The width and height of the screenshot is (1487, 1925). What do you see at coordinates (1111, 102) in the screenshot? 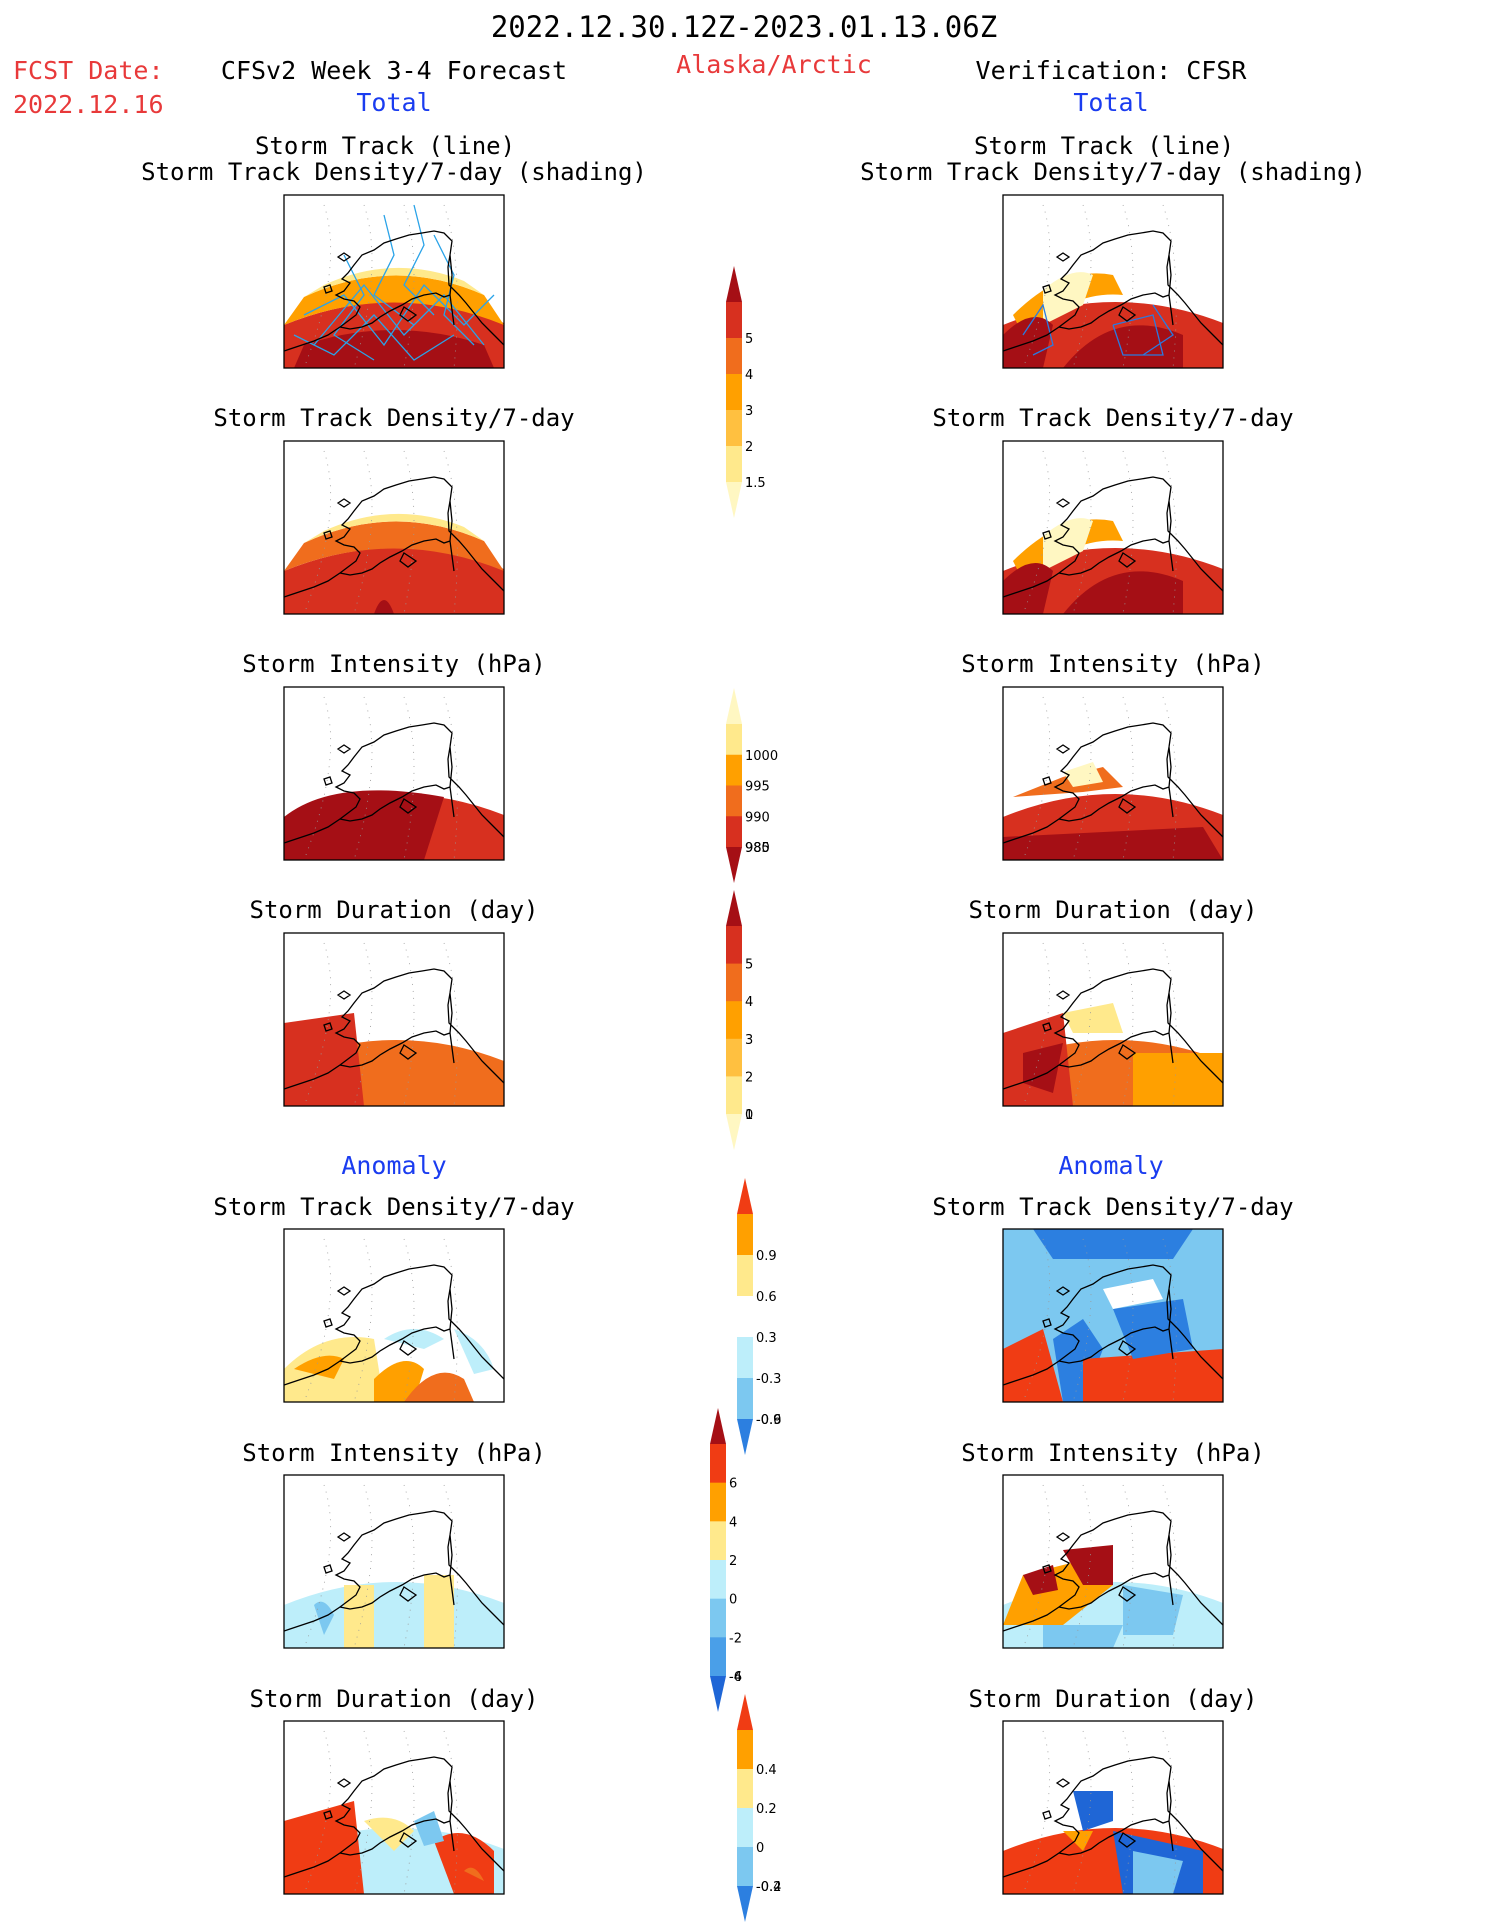
I see `right-total-label: Total` at bounding box center [1111, 102].